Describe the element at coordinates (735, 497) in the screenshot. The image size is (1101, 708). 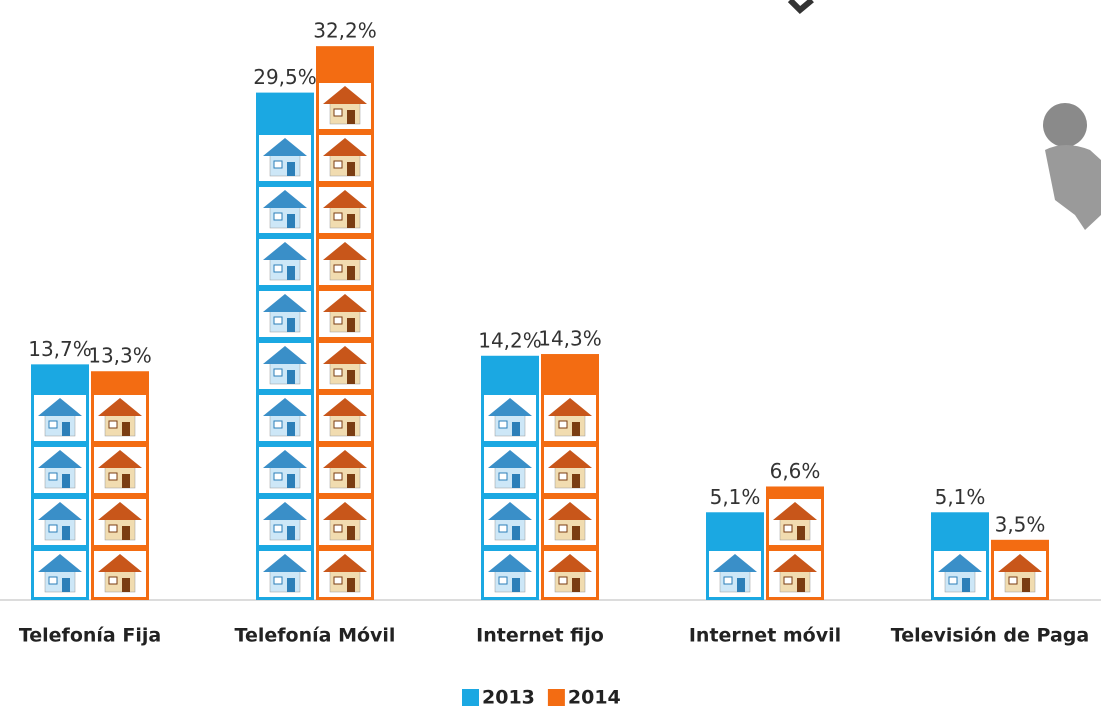
I see `value-label: 5,1%` at that location.